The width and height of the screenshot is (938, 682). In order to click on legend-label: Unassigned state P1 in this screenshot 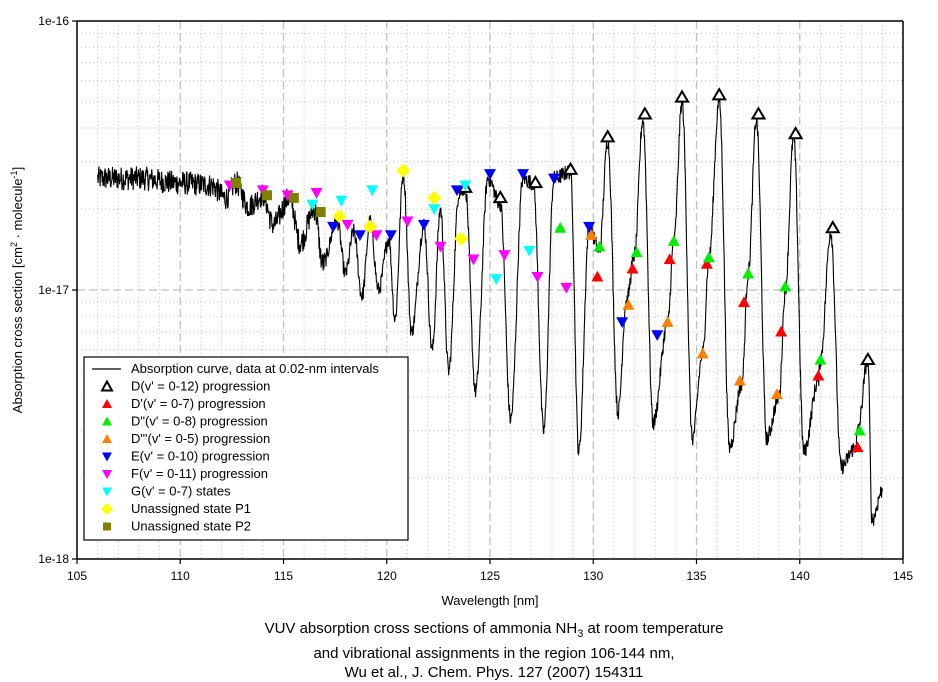, I will do `click(191, 508)`.